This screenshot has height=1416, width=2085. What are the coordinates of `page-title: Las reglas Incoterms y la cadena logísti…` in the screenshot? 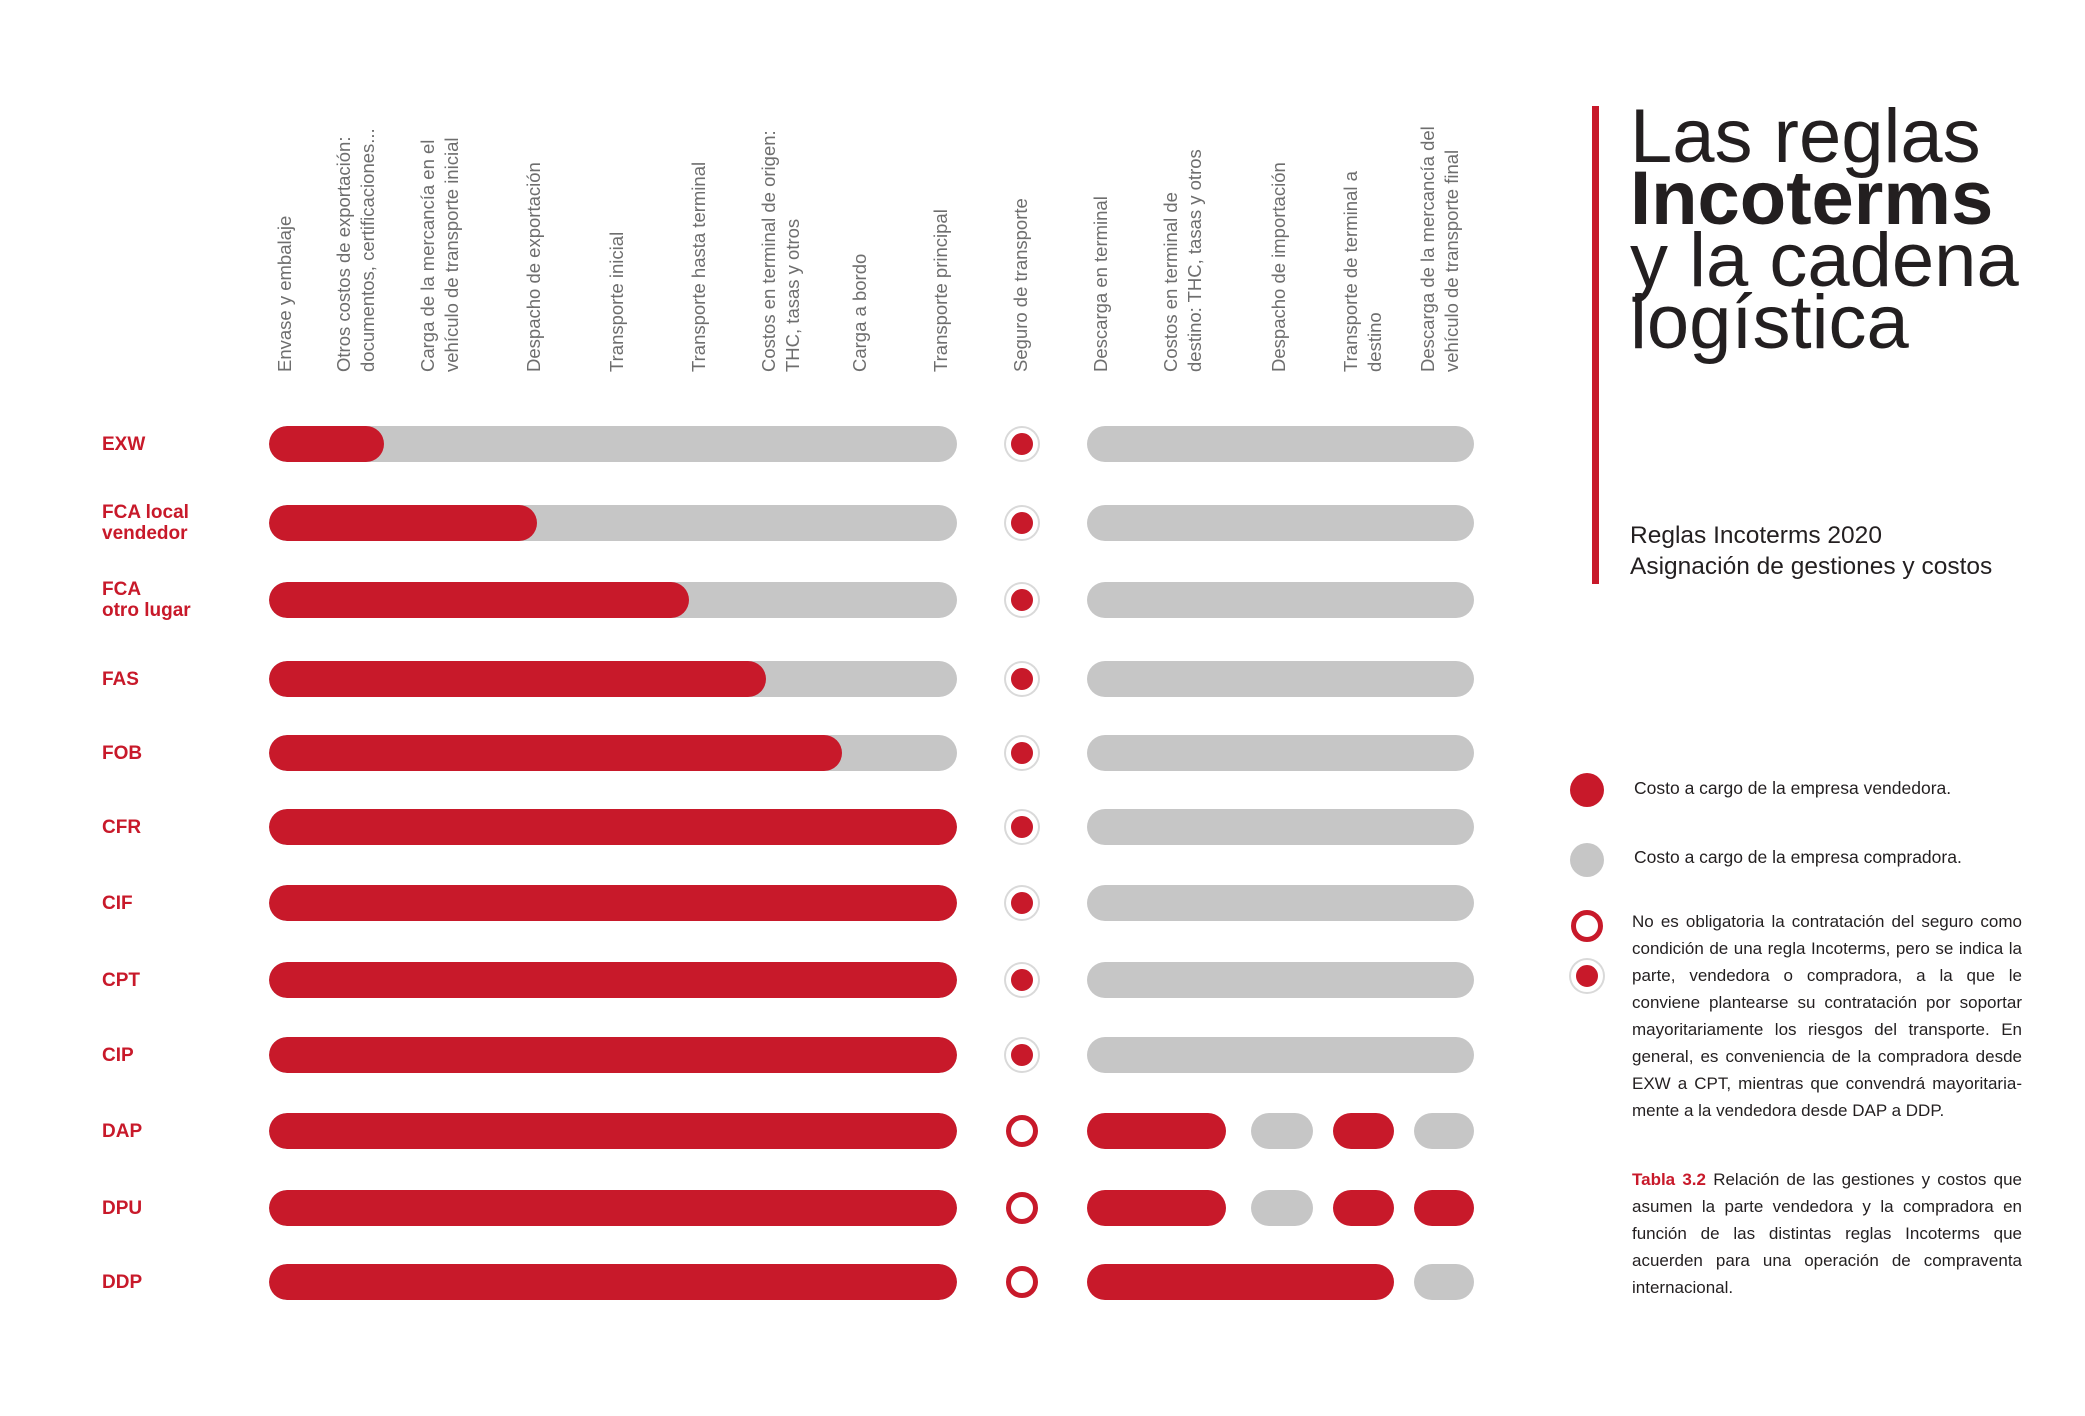 It's located at (1824, 229).